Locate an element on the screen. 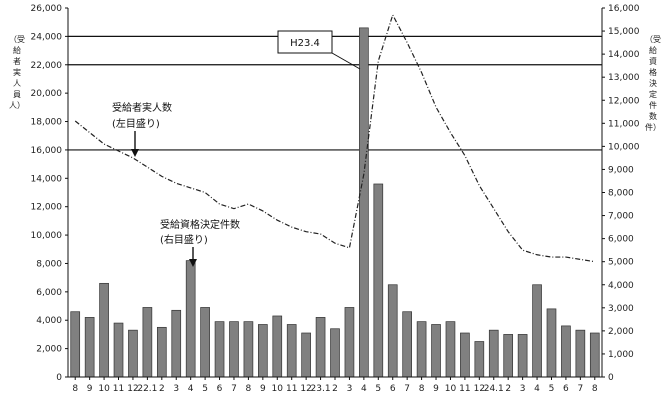 Image resolution: width=668 pixels, height=394 pixels. left-axis-label-char: 人 is located at coordinates (17, 83).